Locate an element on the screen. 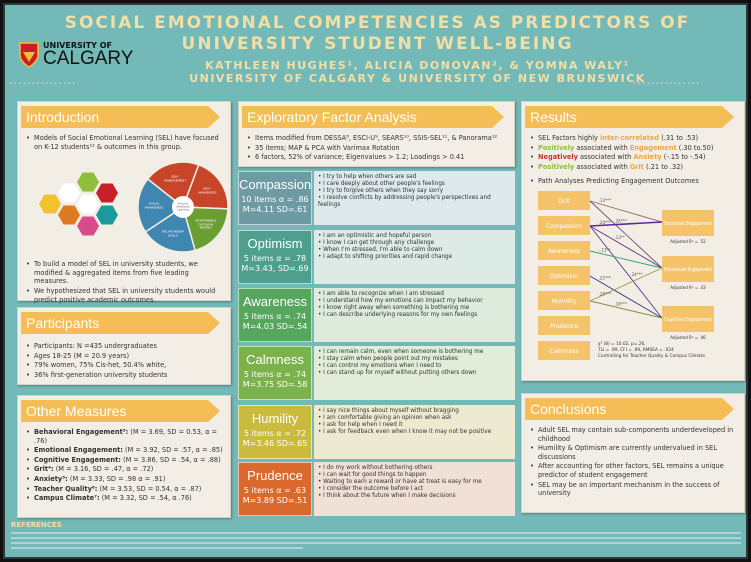 The height and width of the screenshot is (562, 751). factor-item: I do my work without bothering others is located at coordinates (414, 468).